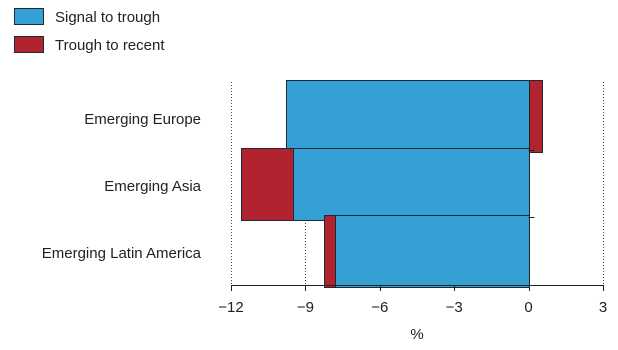 Image resolution: width=618 pixels, height=350 pixels. Describe the element at coordinates (603, 307) in the screenshot. I see `x-tick-label-3: 3` at that location.